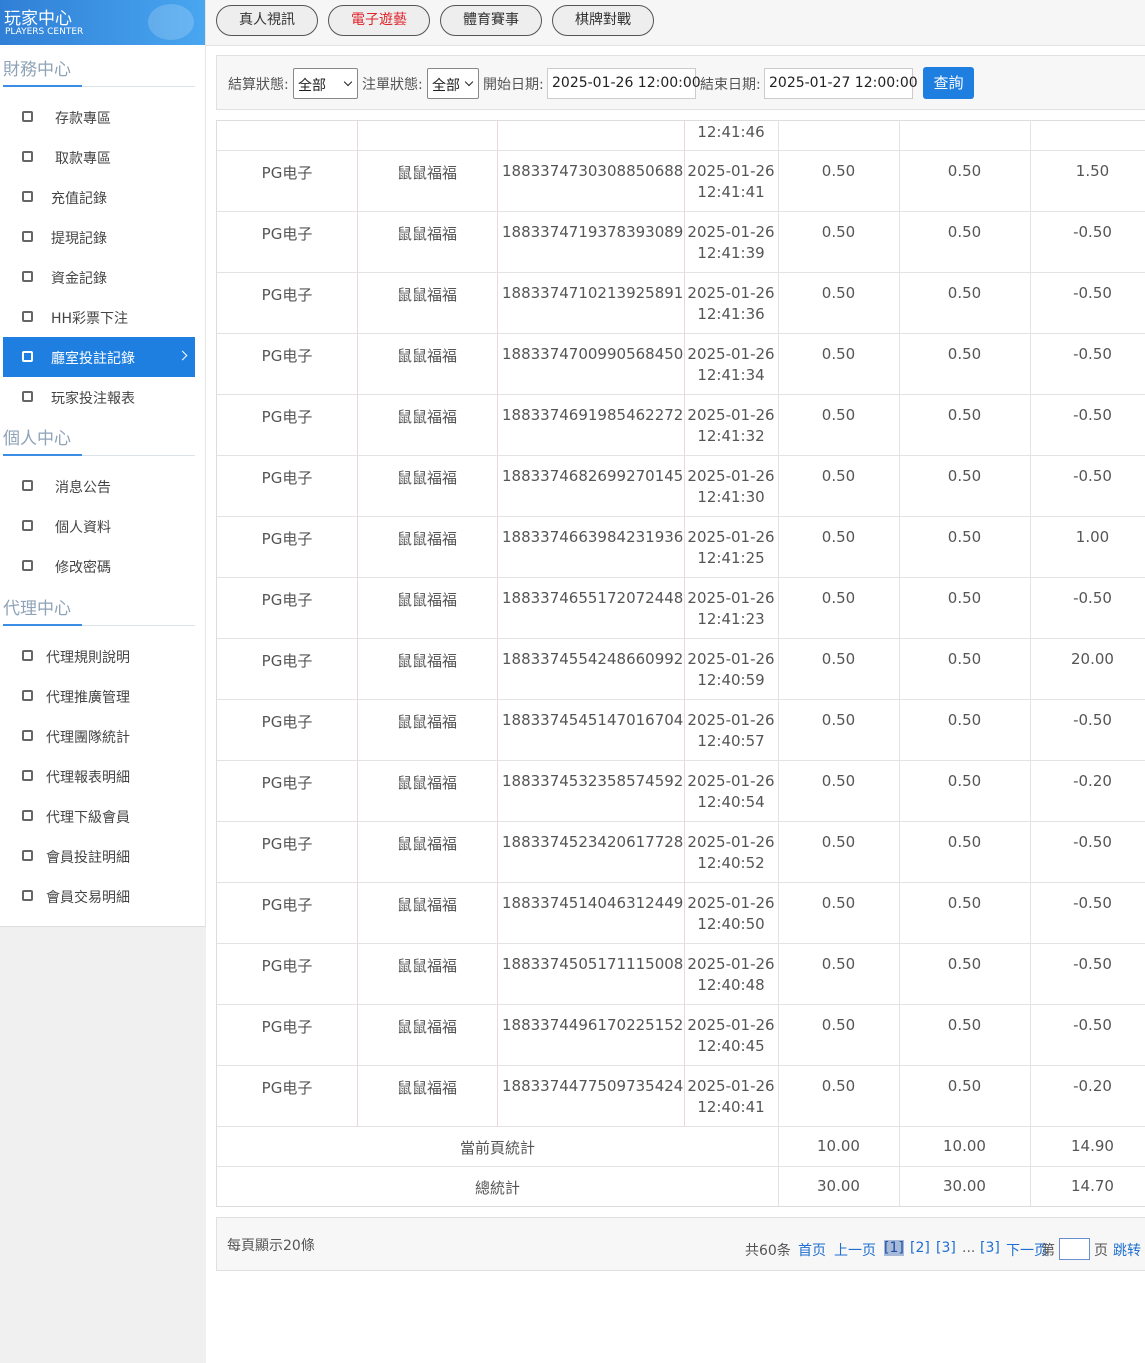 The width and height of the screenshot is (1145, 1363). I want to click on menu-item: 修改密碼, so click(99, 566).